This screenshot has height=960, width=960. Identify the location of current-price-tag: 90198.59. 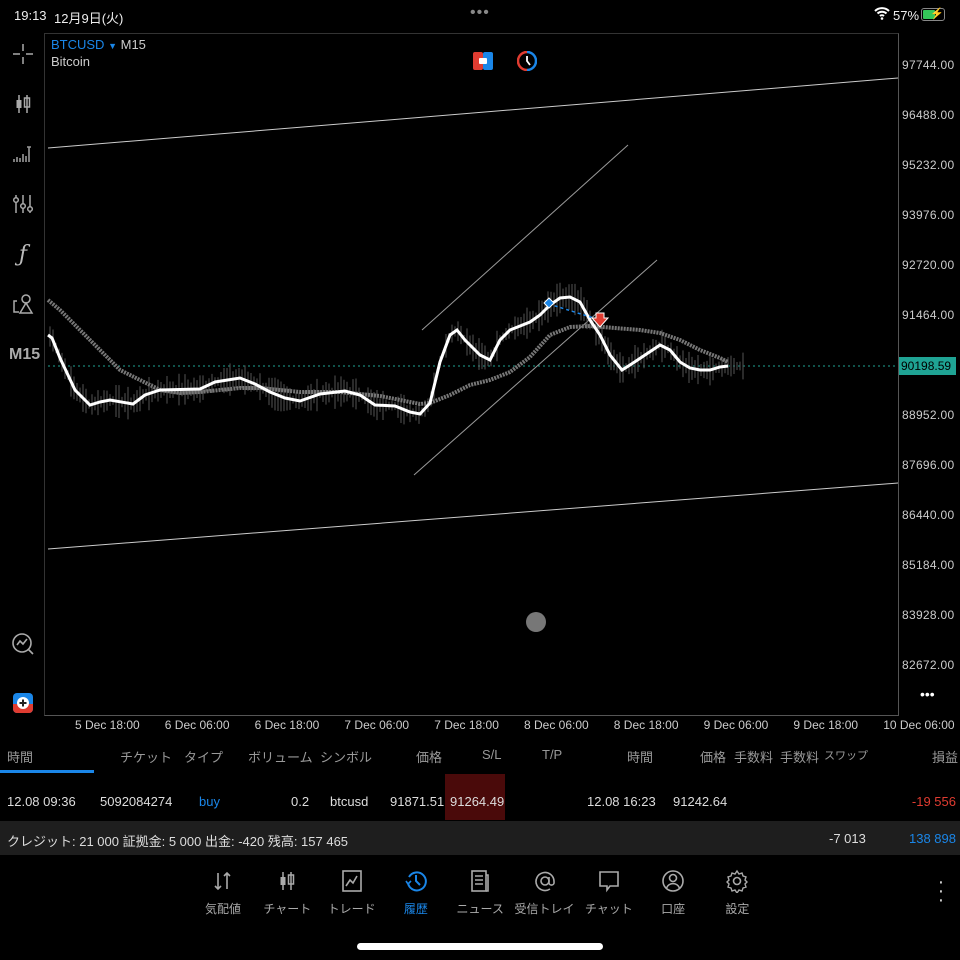
(927, 366).